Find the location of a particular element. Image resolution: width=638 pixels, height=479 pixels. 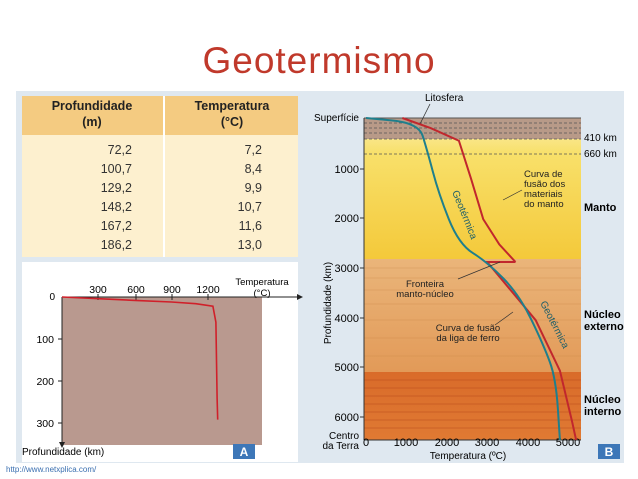

b-x-tick-4000: 4000 is located at coordinates (528, 443).